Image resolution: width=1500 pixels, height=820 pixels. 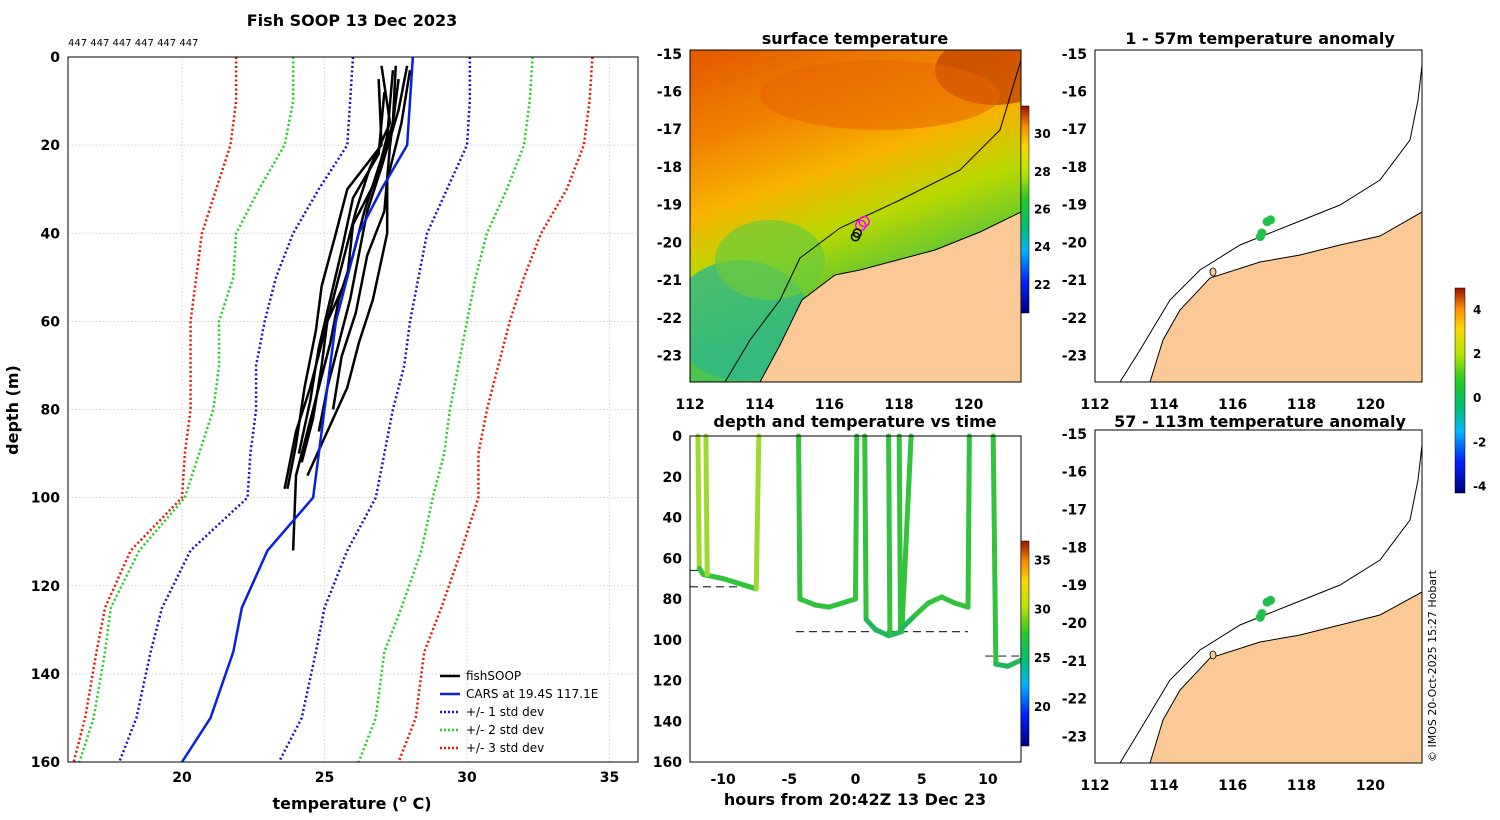 I want to click on sst-colorbar-tick: 26, so click(x=1042, y=210).